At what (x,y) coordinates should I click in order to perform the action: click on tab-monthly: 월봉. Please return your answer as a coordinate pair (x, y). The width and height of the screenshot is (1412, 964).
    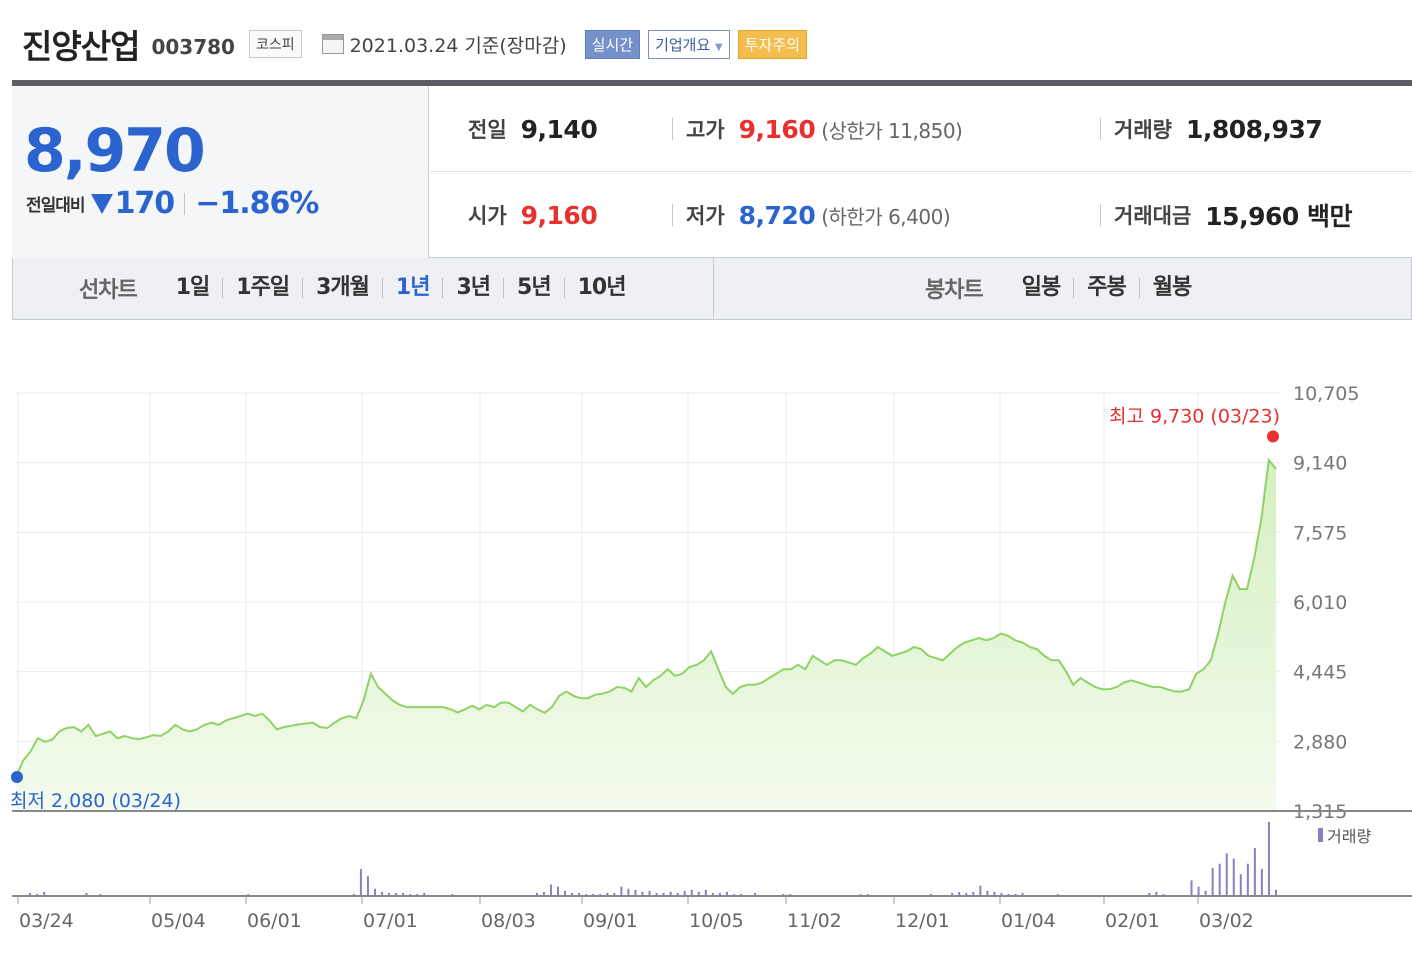
    Looking at the image, I should click on (1171, 288).